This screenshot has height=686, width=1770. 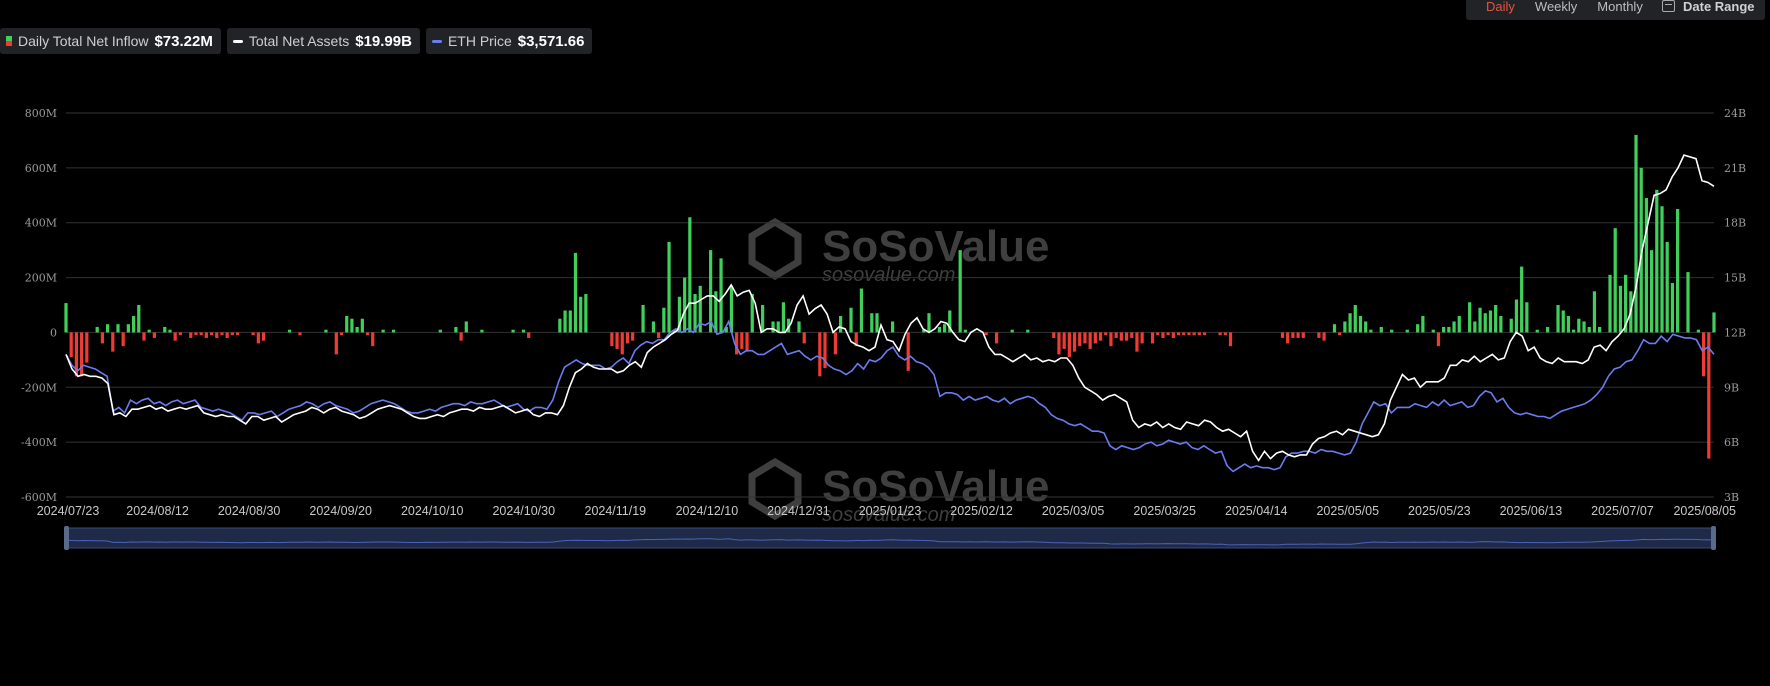 What do you see at coordinates (1735, 332) in the screenshot?
I see `right-tick-label: 12B` at bounding box center [1735, 332].